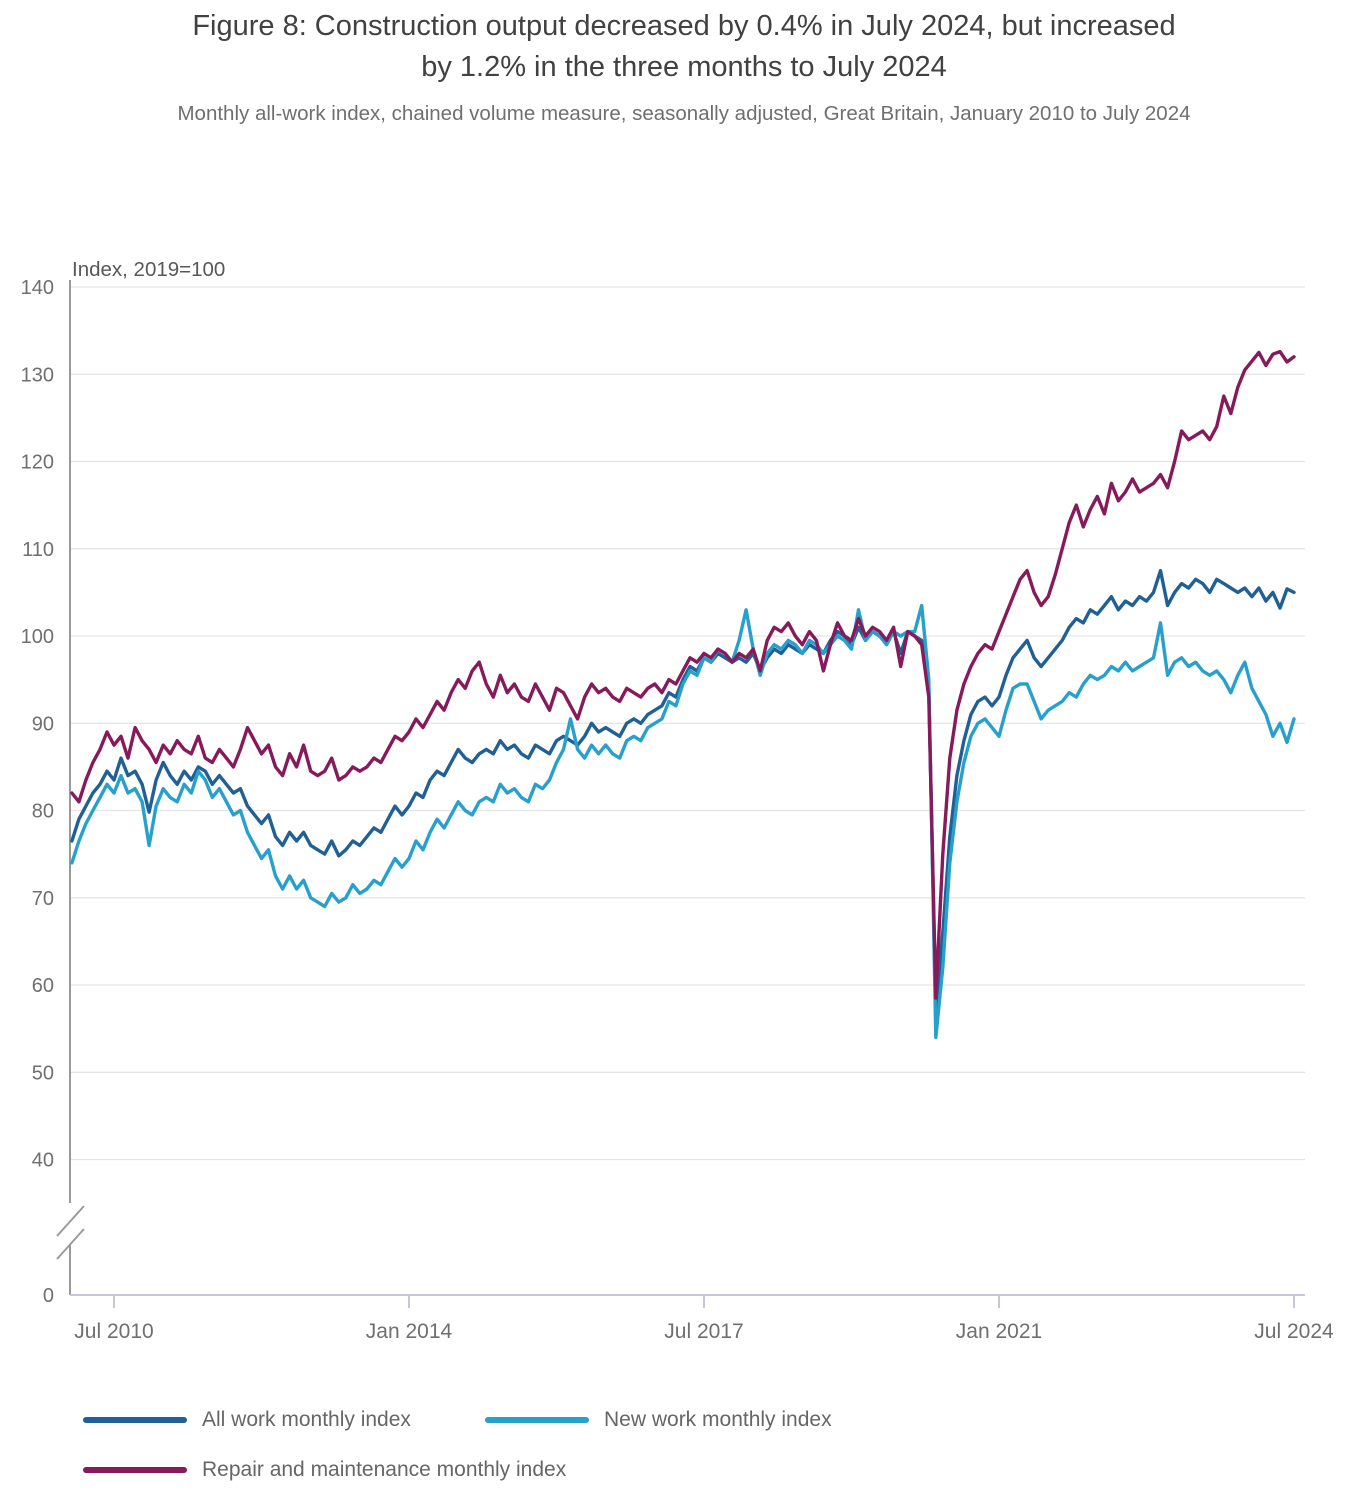 The image size is (1368, 1500). Describe the element at coordinates (148, 269) in the screenshot. I see `y-axis-title: Index, 2019=100` at that location.